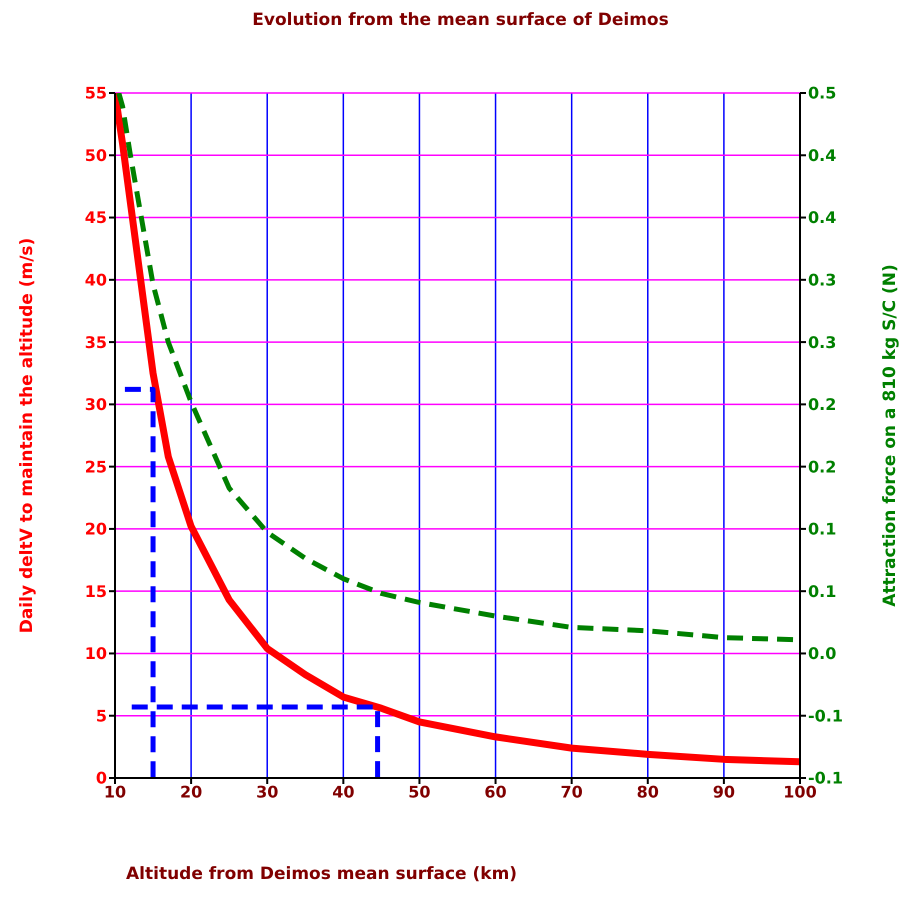 This screenshot has width=911, height=902. What do you see at coordinates (101, 716) in the screenshot?
I see `y-tick-label: 5` at bounding box center [101, 716].